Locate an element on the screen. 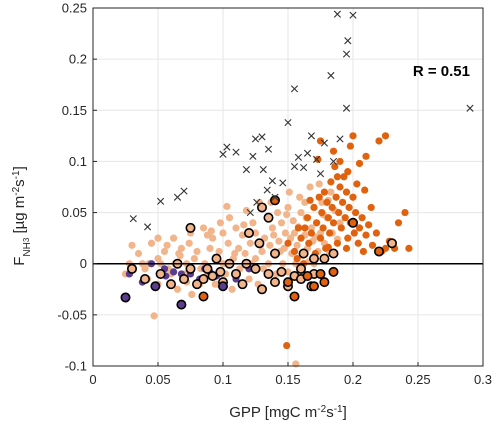 This screenshot has height=428, width=500. svg-text: FNH3 [µg m-2s-1] is located at coordinates (22, 216).